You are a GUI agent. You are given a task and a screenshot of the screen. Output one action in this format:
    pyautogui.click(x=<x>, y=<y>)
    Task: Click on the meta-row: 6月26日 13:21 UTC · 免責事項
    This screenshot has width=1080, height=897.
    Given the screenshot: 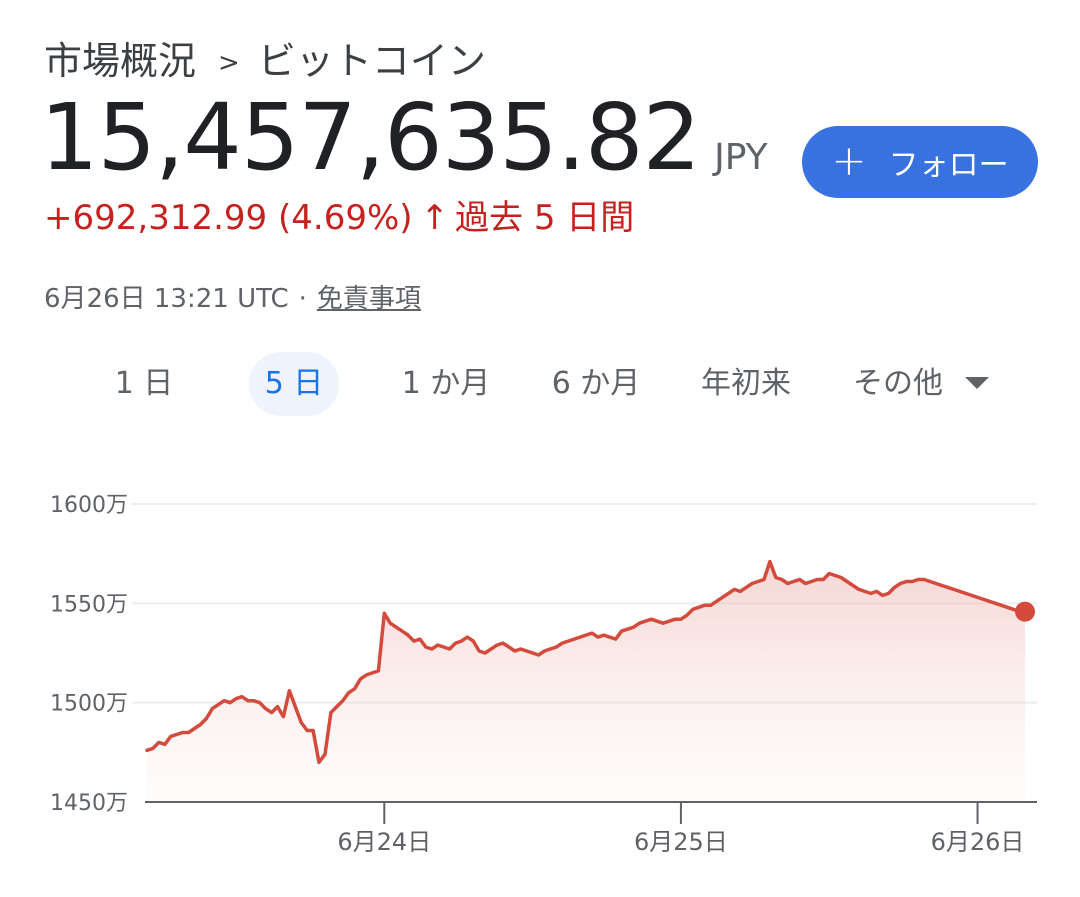 What is the action you would take?
    pyautogui.click(x=232, y=296)
    